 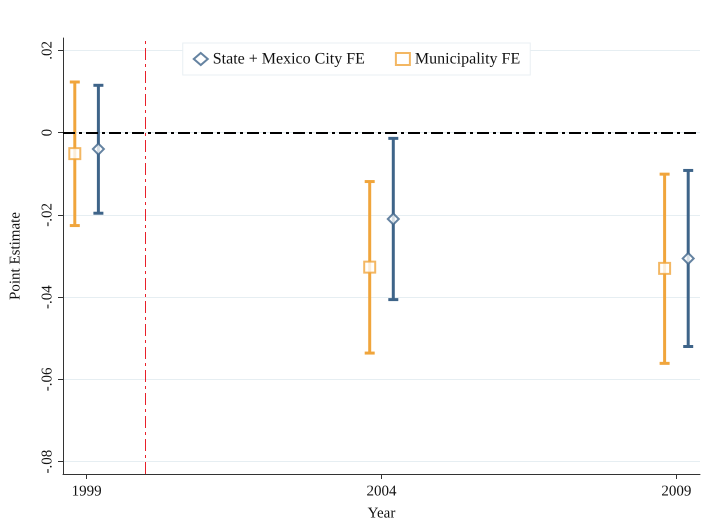 I want to click on y-tick-label: .02, so click(x=48, y=50).